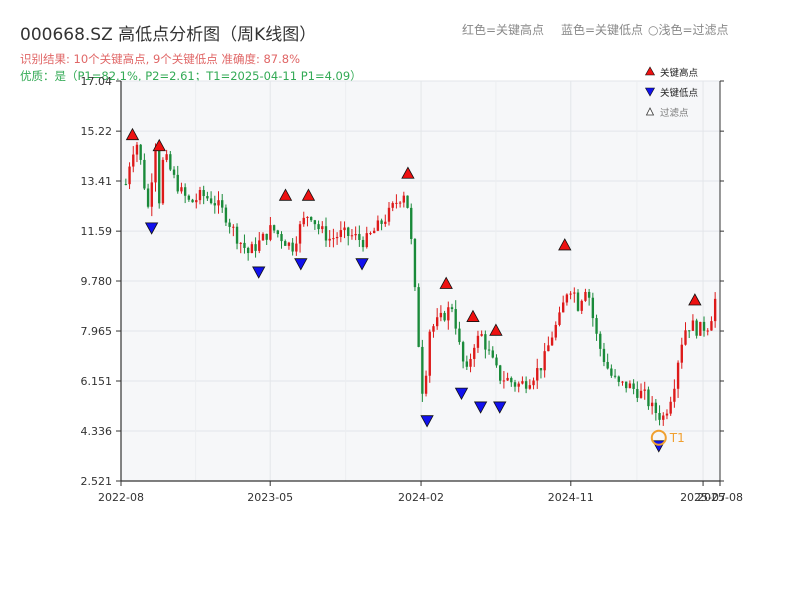 The width and height of the screenshot is (800, 600). Describe the element at coordinates (650, 111) in the screenshot. I see `legend-filtered-icon` at that location.